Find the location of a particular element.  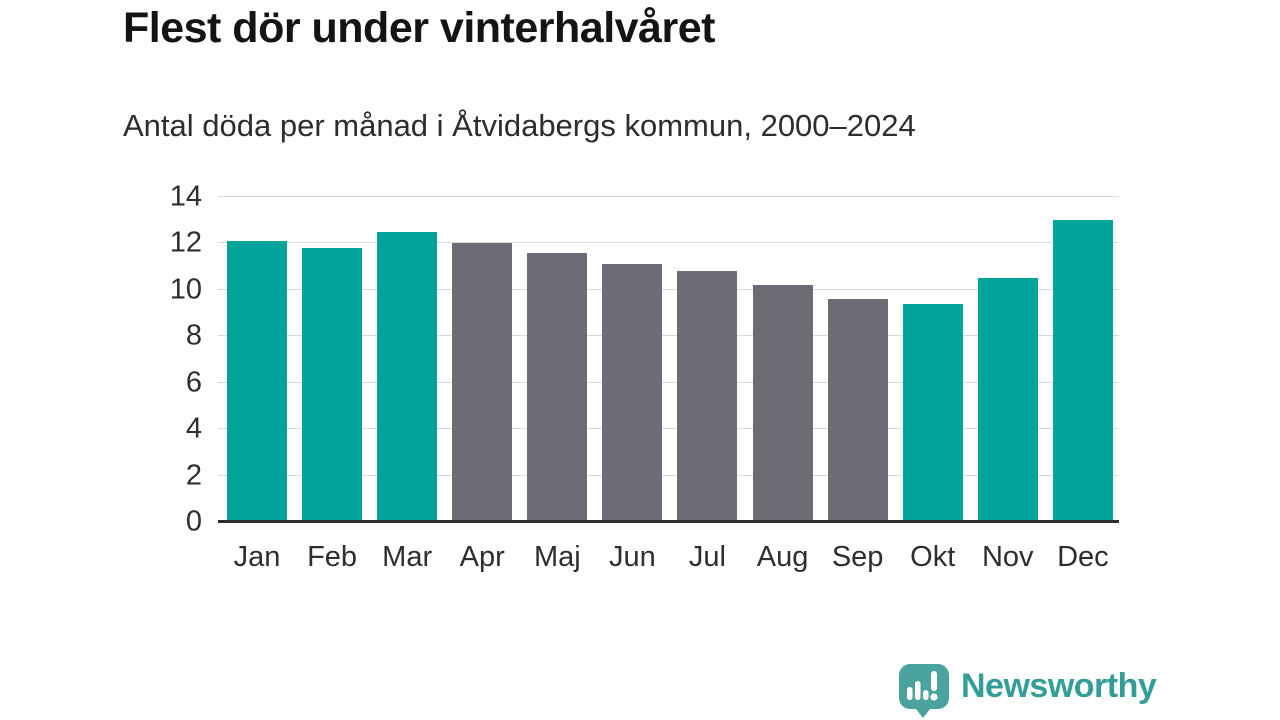

bar-mar is located at coordinates (407, 376).